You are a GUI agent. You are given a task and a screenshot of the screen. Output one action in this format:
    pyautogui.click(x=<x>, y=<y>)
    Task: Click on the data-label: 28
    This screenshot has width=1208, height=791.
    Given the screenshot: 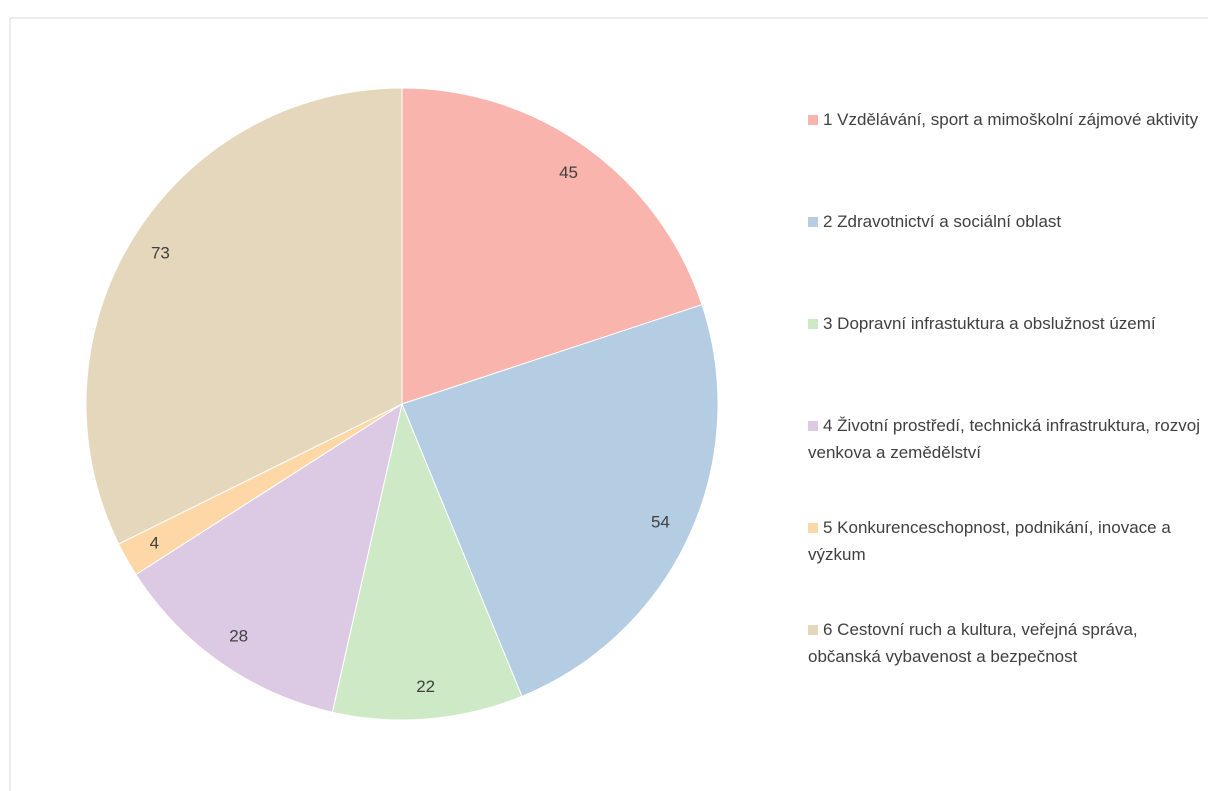 What is the action you would take?
    pyautogui.click(x=238, y=635)
    